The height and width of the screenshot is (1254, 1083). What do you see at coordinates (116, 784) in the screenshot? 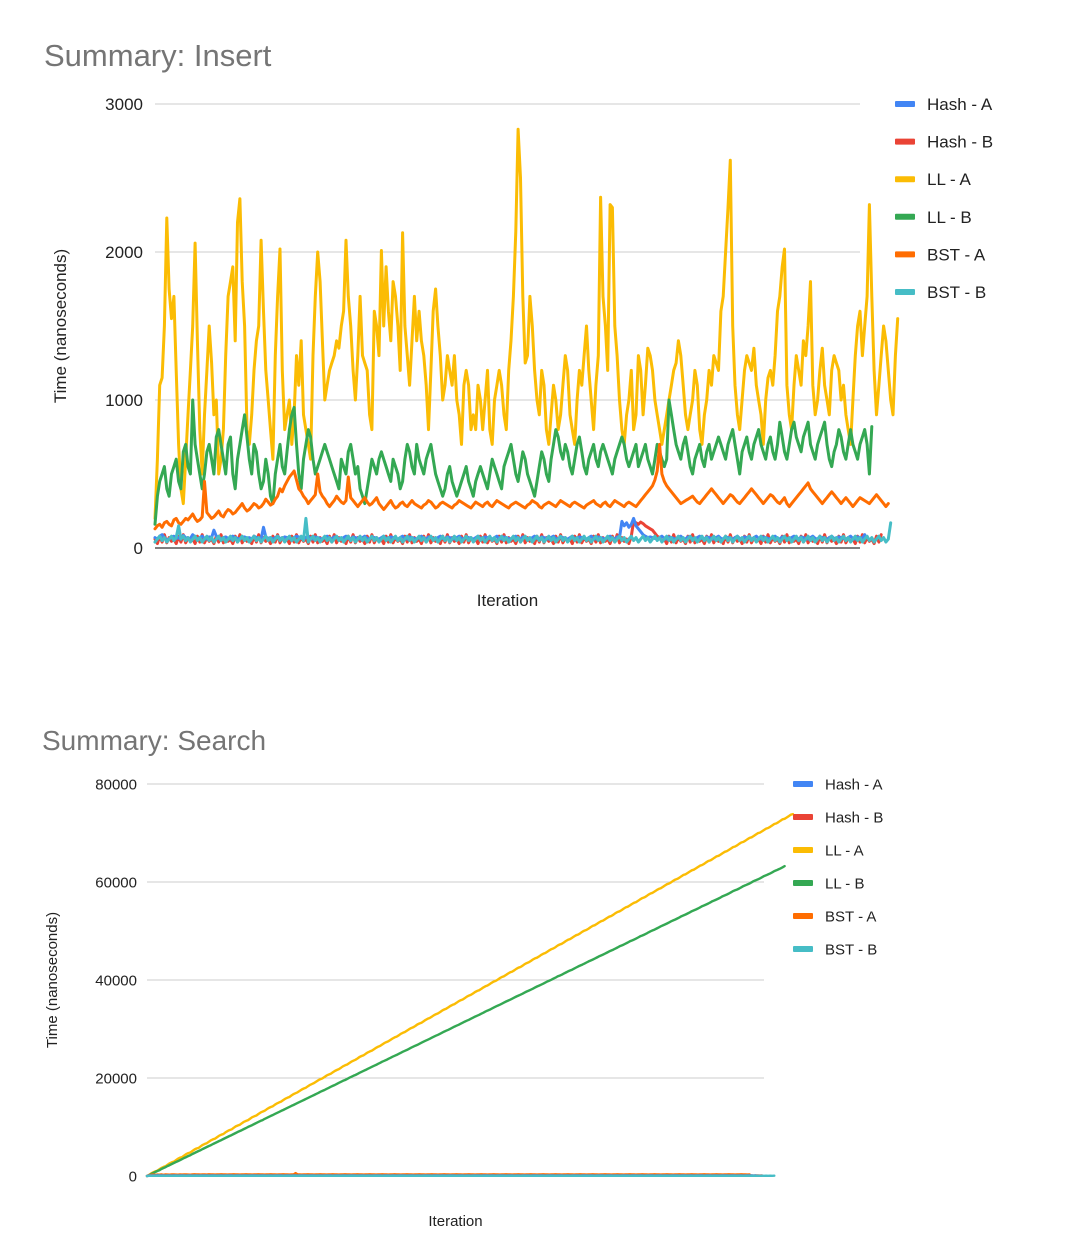
I see `y-tick-label: 80000` at bounding box center [116, 784].